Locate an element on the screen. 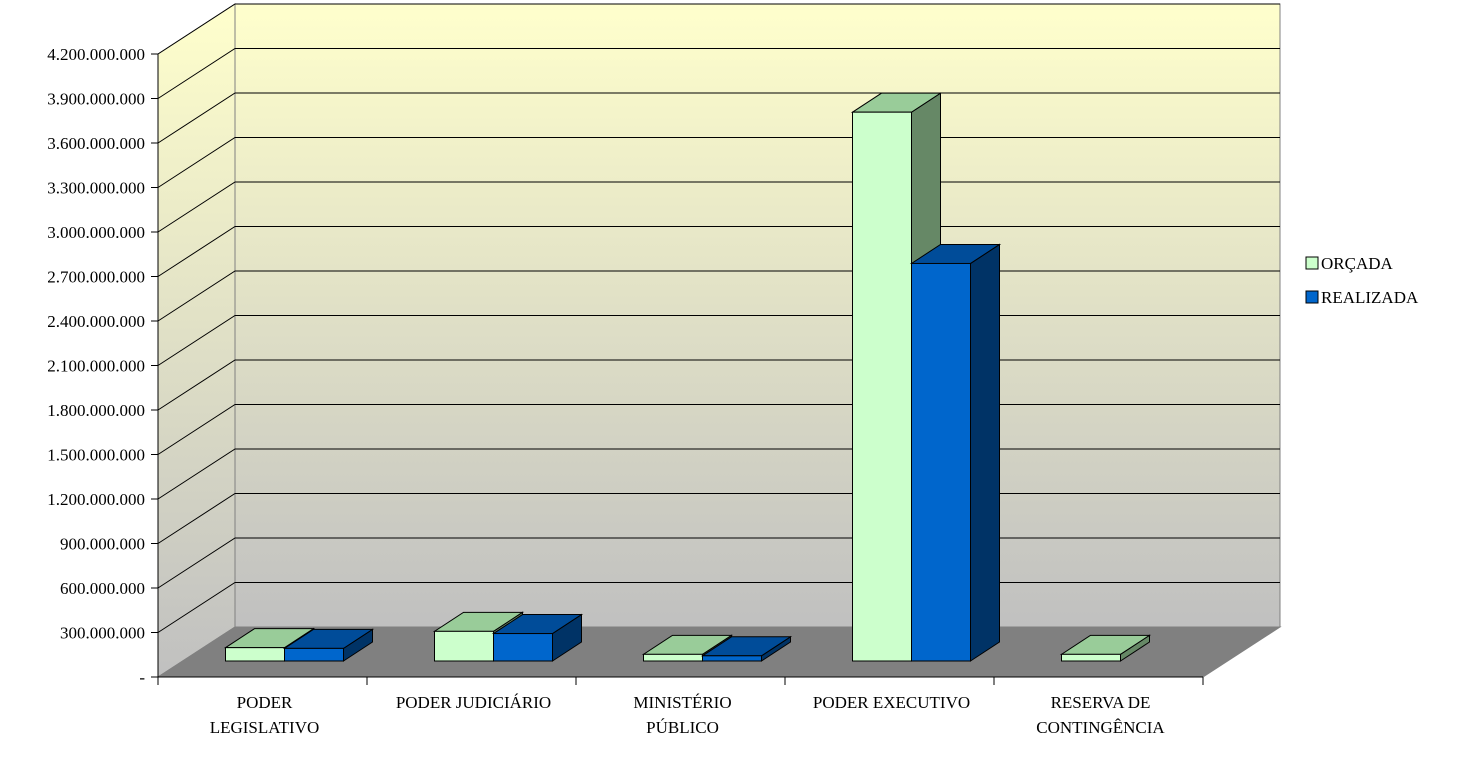  y-tick-label: 1.200.000.000 is located at coordinates (96, 499).